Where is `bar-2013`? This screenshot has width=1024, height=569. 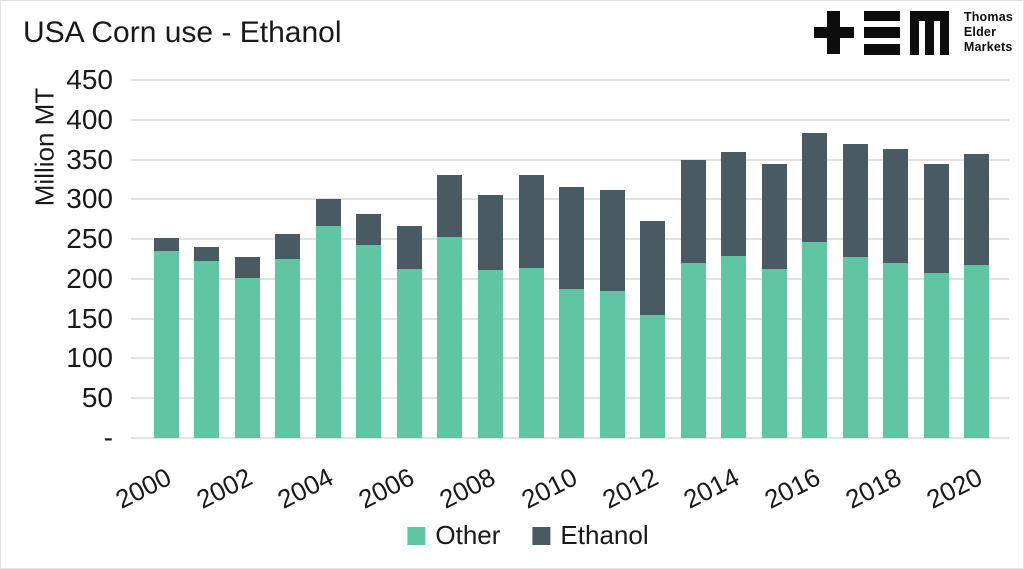 bar-2013 is located at coordinates (693, 298).